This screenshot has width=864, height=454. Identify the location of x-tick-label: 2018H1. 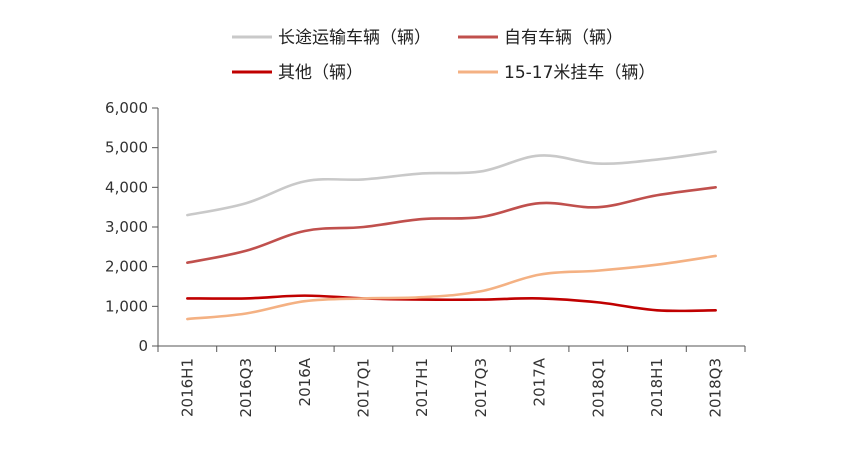
(657, 387).